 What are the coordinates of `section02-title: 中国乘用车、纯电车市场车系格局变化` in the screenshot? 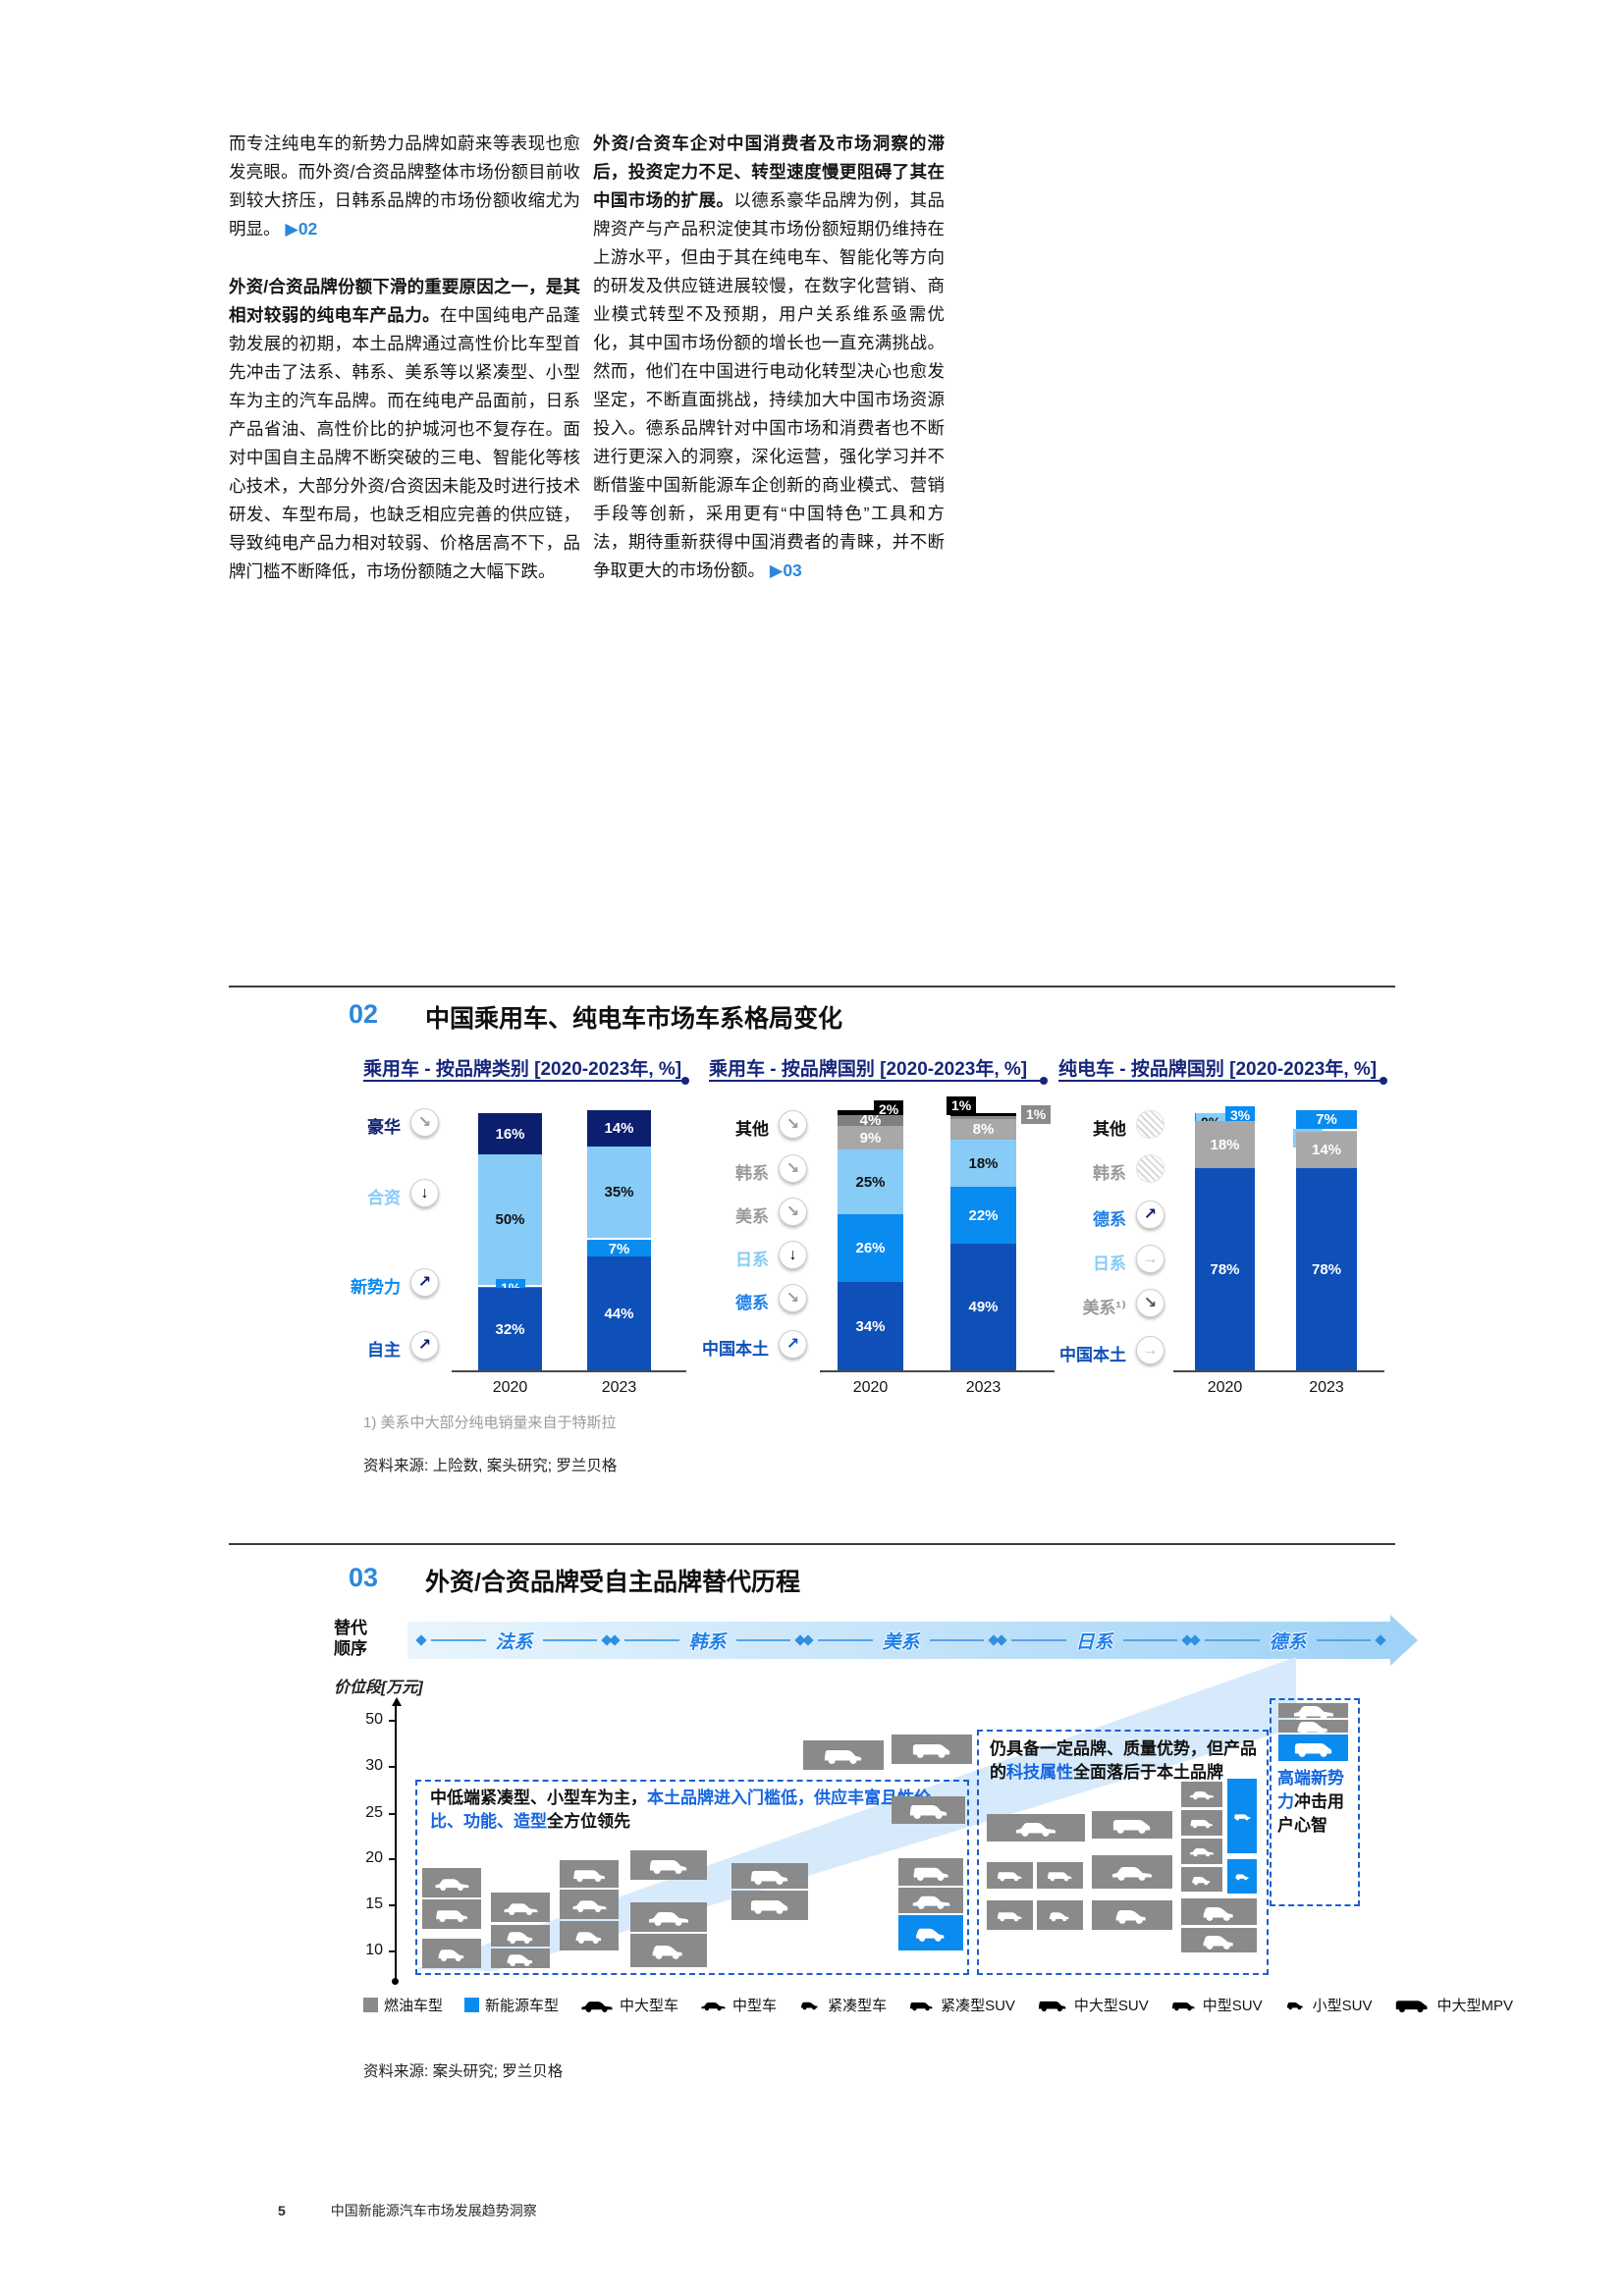 It's located at (634, 1019).